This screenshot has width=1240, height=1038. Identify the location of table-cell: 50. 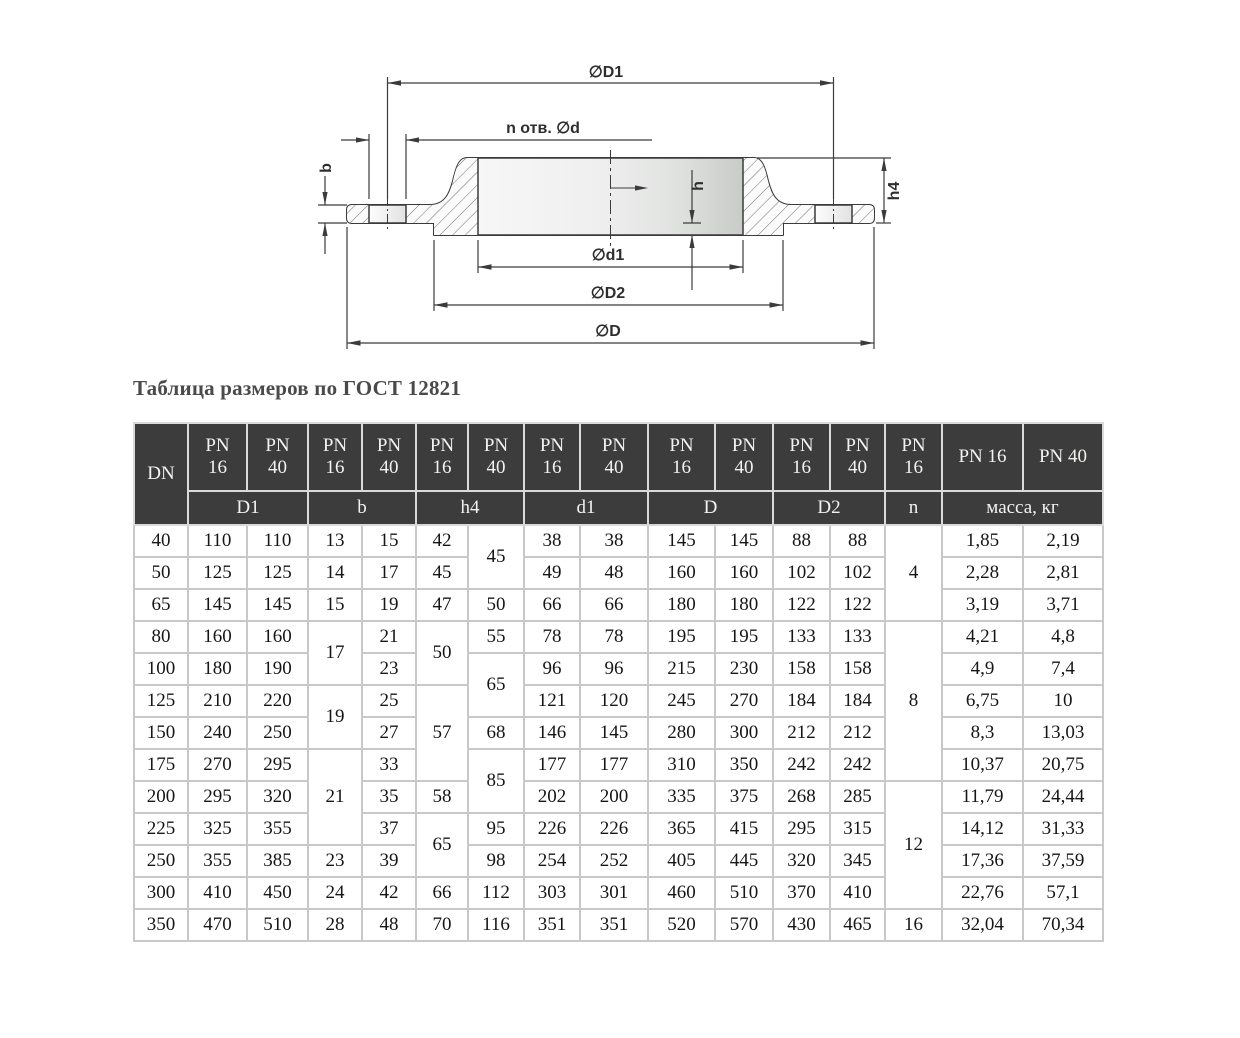
(496, 605).